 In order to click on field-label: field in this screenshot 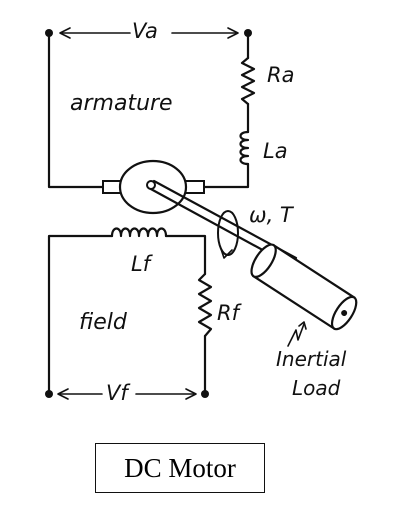, I will do `click(103, 322)`.